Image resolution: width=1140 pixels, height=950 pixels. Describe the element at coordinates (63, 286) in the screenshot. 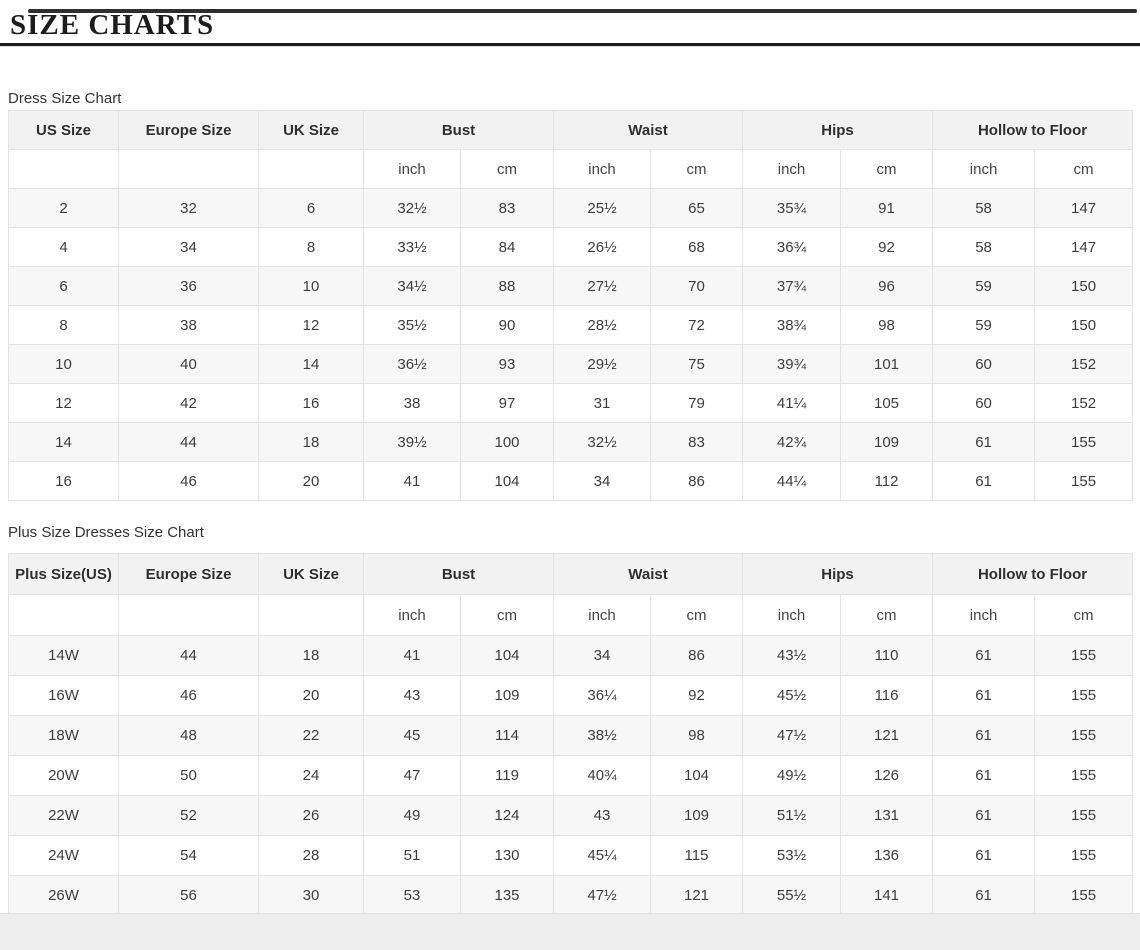

I see `table-cell: 6` at that location.